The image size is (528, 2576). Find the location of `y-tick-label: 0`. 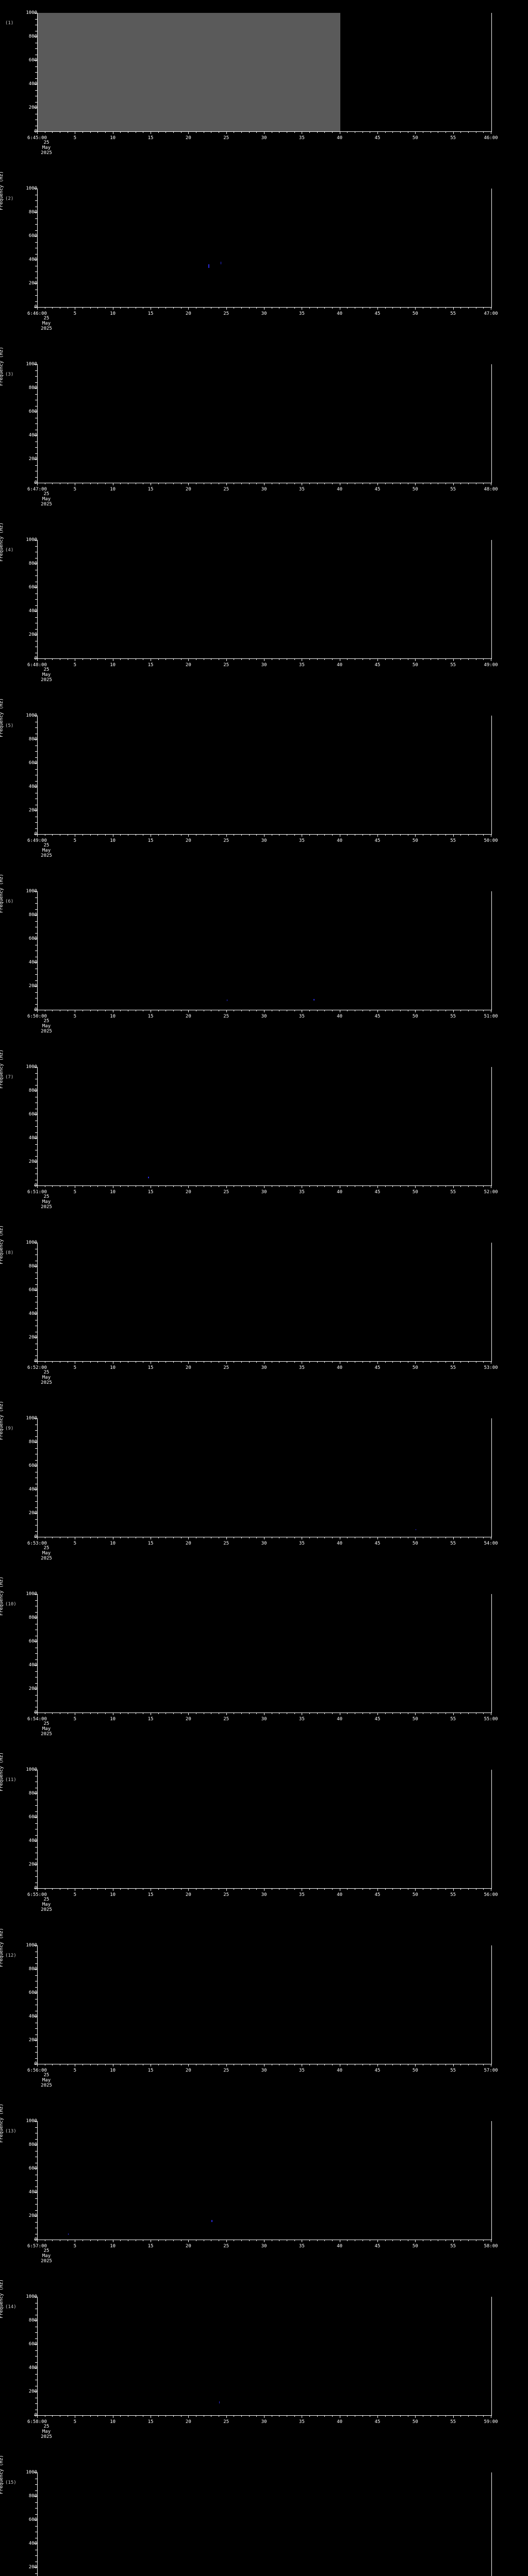

y-tick-label: 0 is located at coordinates (20, 834).